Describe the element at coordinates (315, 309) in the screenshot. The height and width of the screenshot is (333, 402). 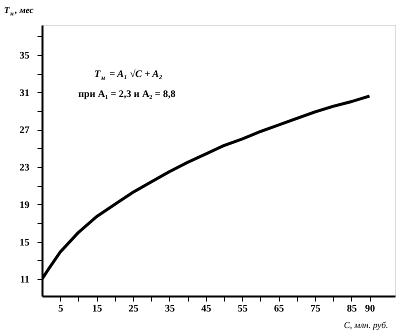
I see `x-tick-label: 75` at that location.